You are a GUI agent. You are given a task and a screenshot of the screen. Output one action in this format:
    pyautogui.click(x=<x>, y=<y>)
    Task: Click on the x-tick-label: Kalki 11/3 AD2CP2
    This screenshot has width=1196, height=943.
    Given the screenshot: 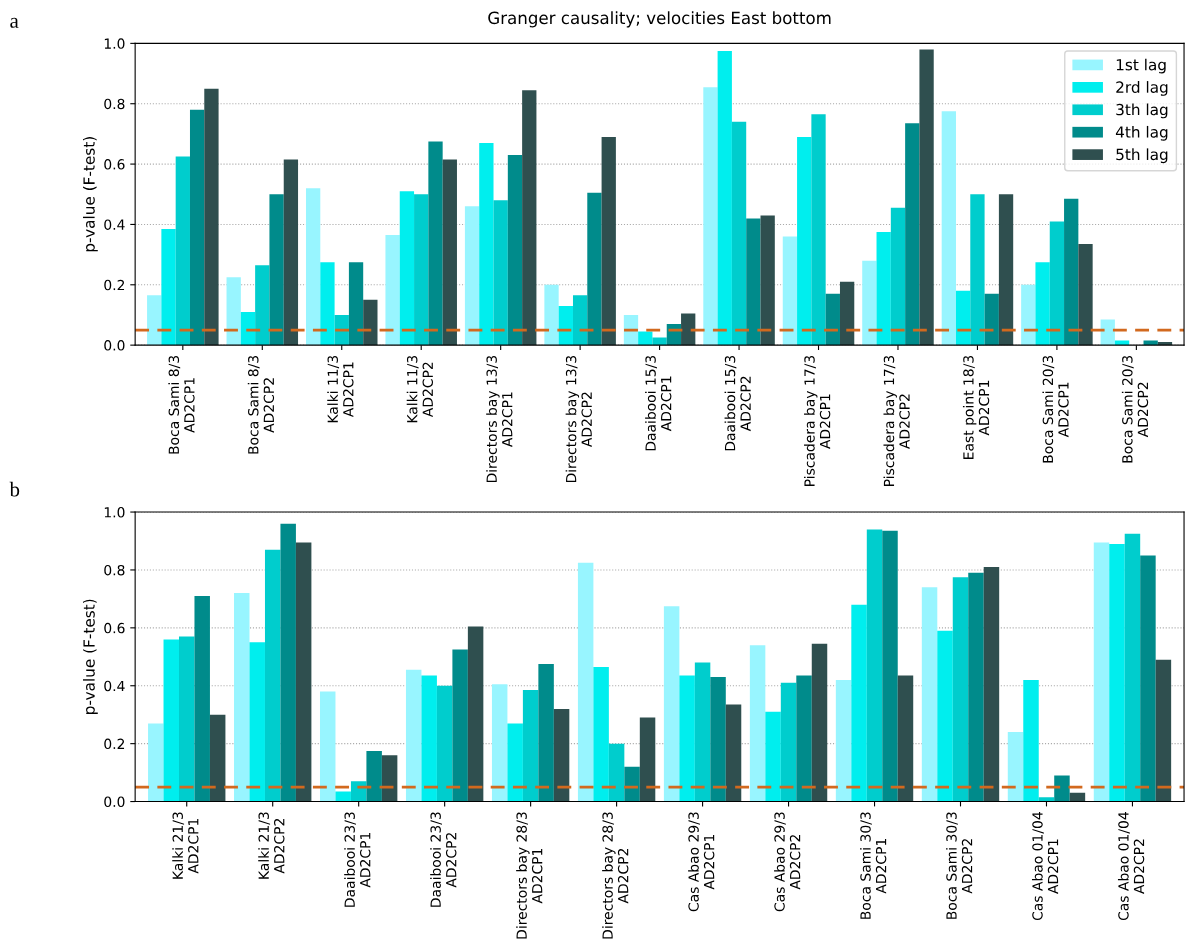 What is the action you would take?
    pyautogui.click(x=420, y=389)
    